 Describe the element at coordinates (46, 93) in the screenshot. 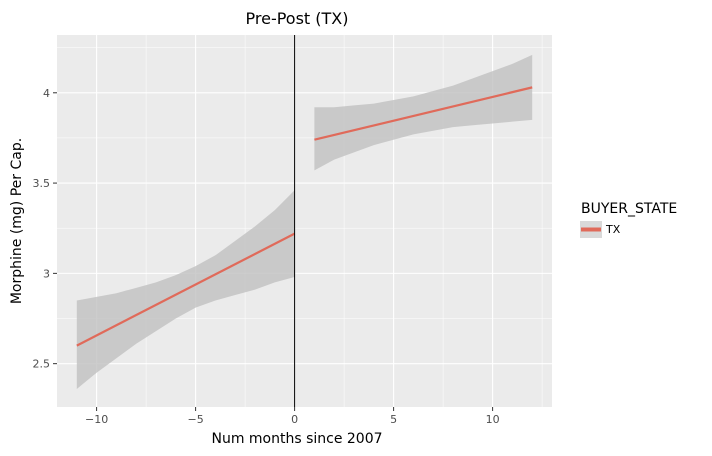

I see `y-tick-label: 4` at that location.